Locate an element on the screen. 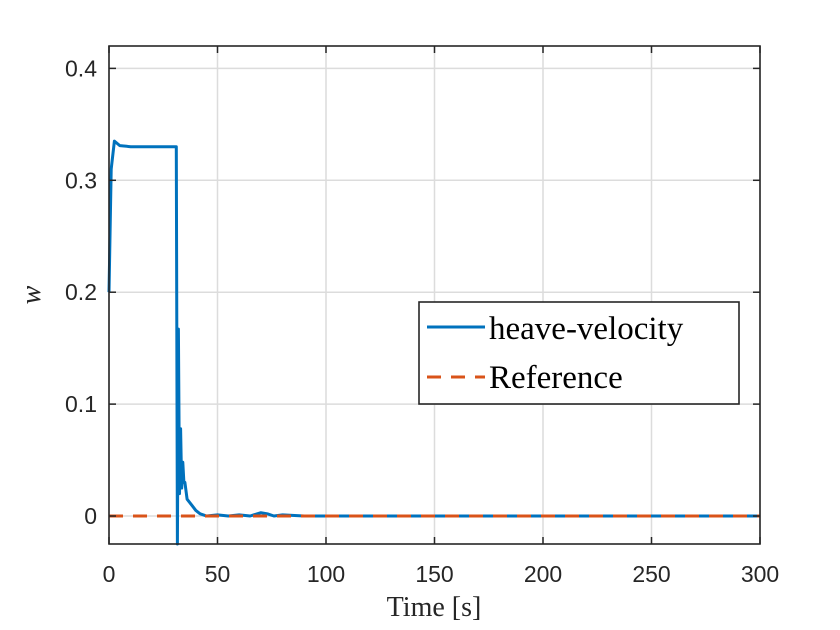  legend-box is located at coordinates (579, 353).